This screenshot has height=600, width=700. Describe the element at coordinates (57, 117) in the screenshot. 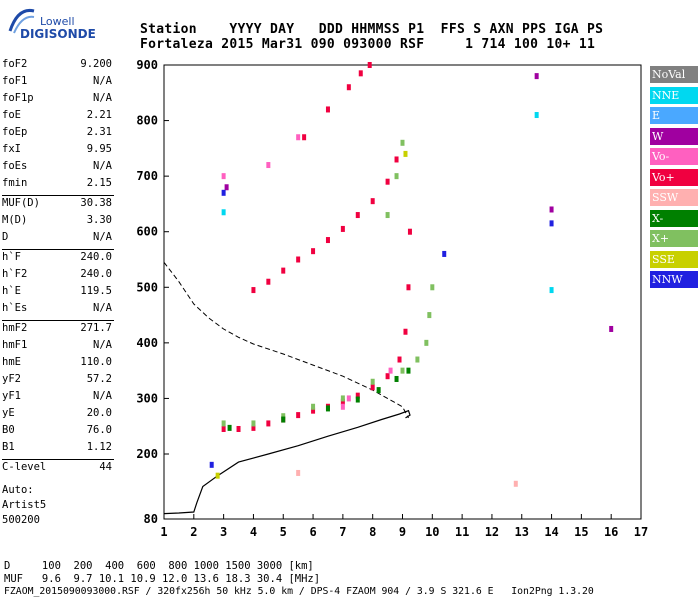

I see `param-row: foE 2.21` at that location.